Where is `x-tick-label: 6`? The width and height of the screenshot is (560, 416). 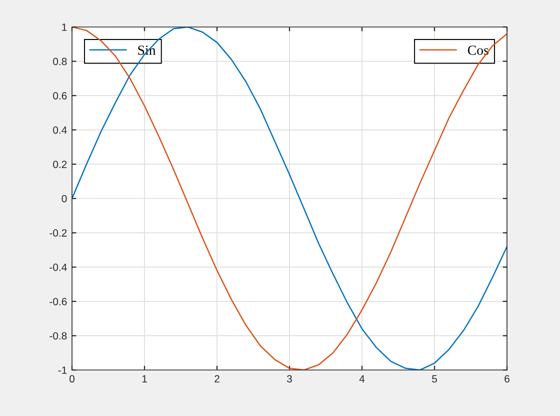
x-tick-label: 6 is located at coordinates (507, 379).